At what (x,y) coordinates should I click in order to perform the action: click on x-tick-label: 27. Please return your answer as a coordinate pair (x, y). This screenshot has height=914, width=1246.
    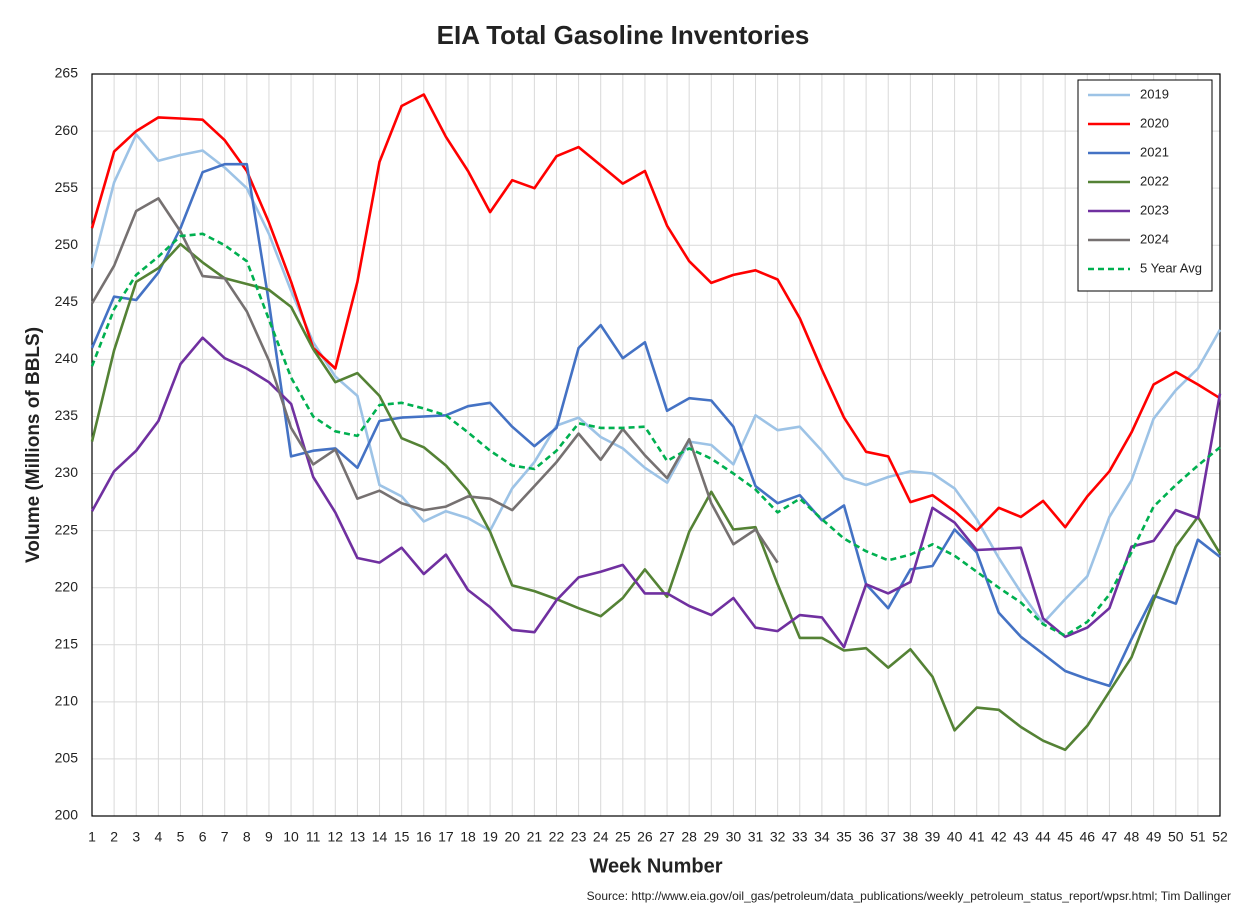
    Looking at the image, I should click on (667, 837).